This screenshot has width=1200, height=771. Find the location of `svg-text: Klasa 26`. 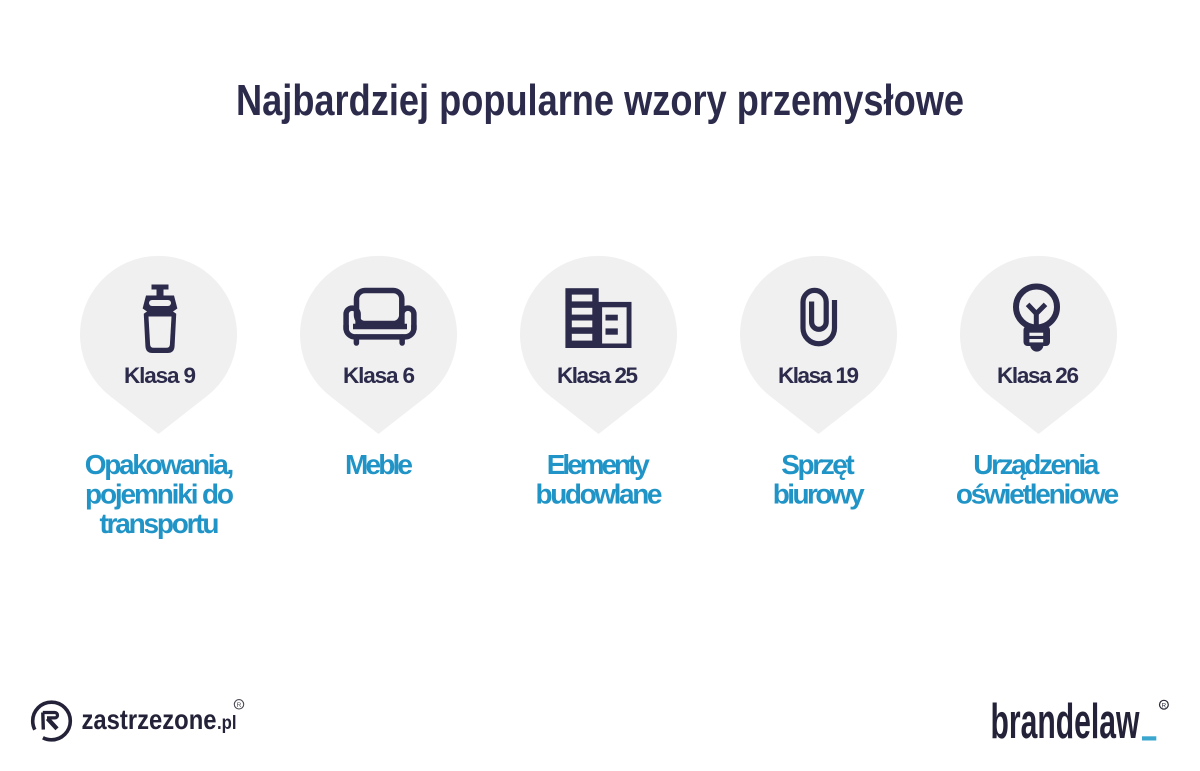

svg-text: Klasa 26 is located at coordinates (1038, 375).